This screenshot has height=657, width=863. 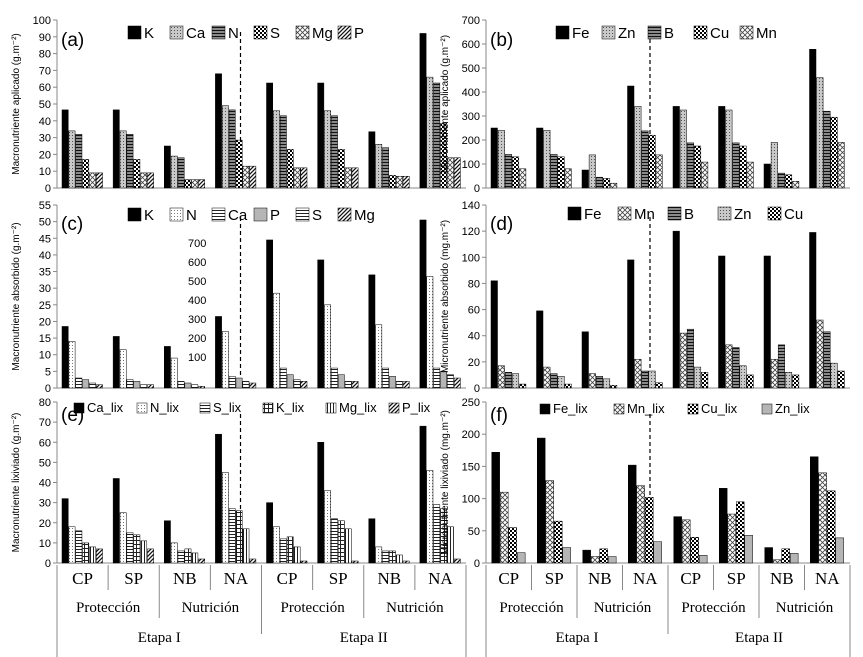 What do you see at coordinates (450, 173) in the screenshot?
I see `bar-mg-etapa2-na: Mg: 18` at bounding box center [450, 173].